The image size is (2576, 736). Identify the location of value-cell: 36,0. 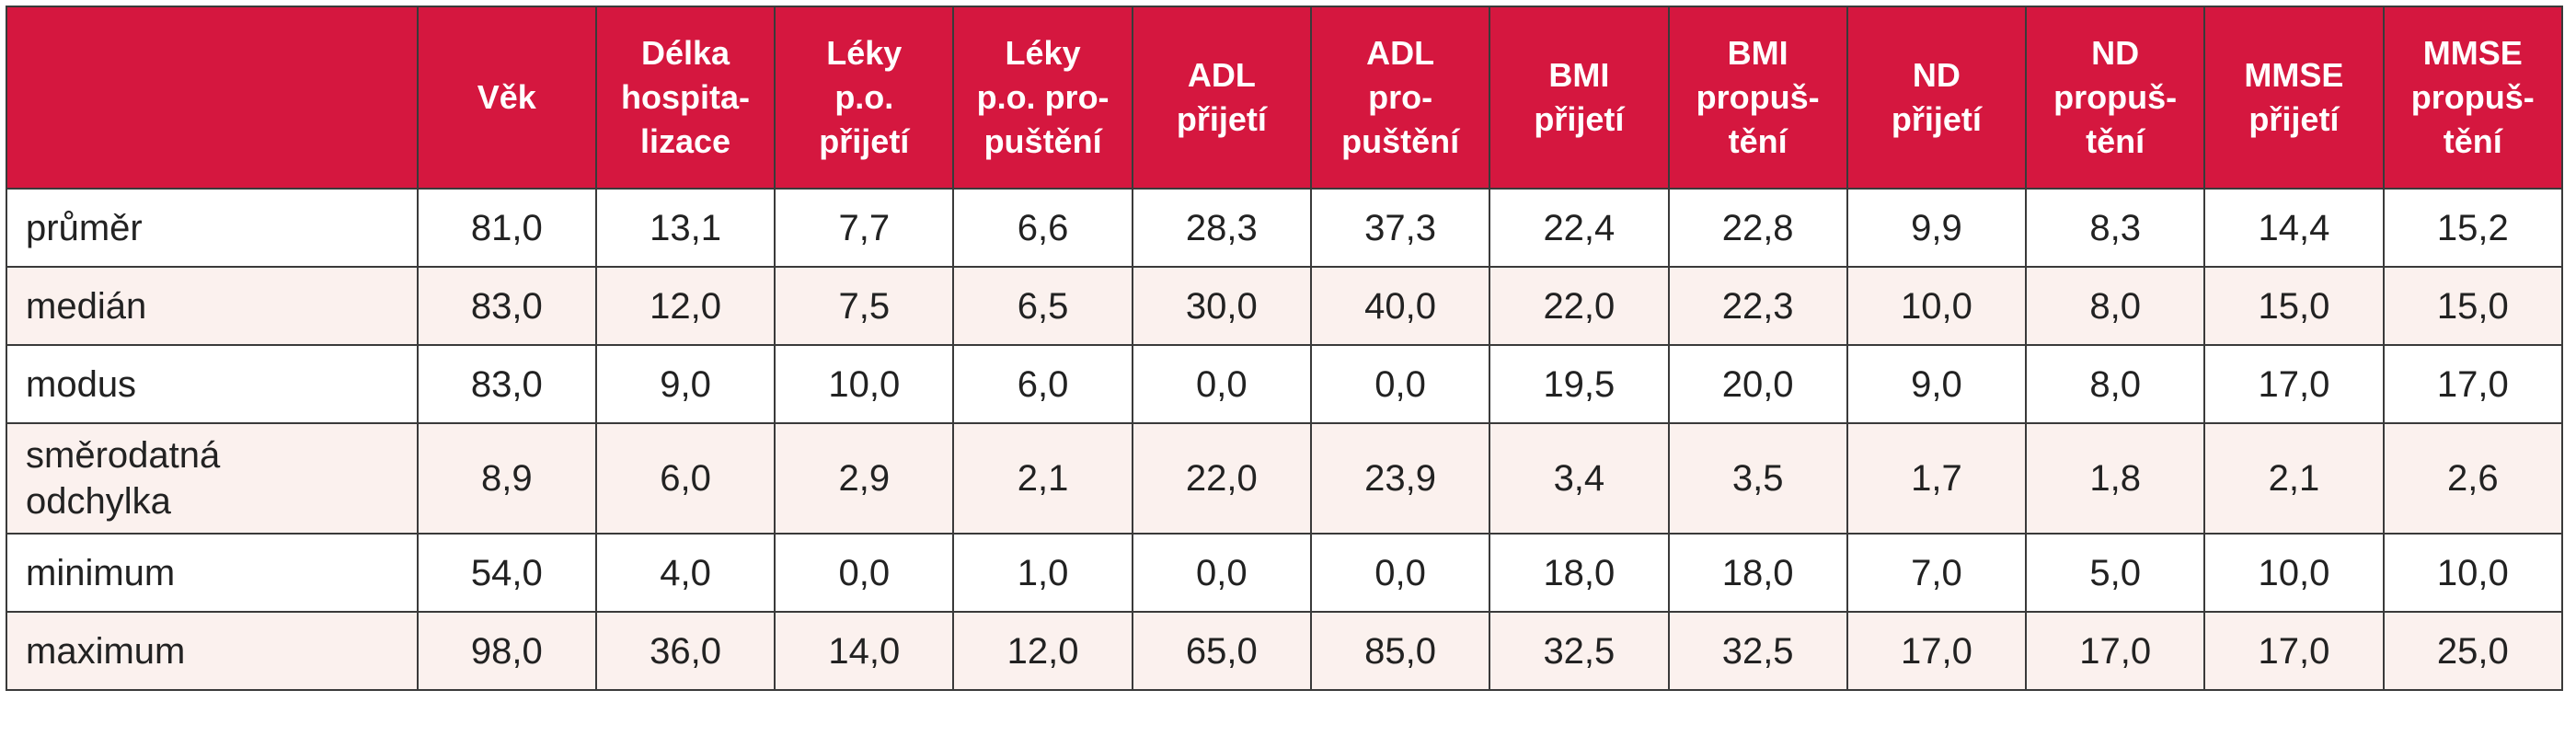
(685, 651).